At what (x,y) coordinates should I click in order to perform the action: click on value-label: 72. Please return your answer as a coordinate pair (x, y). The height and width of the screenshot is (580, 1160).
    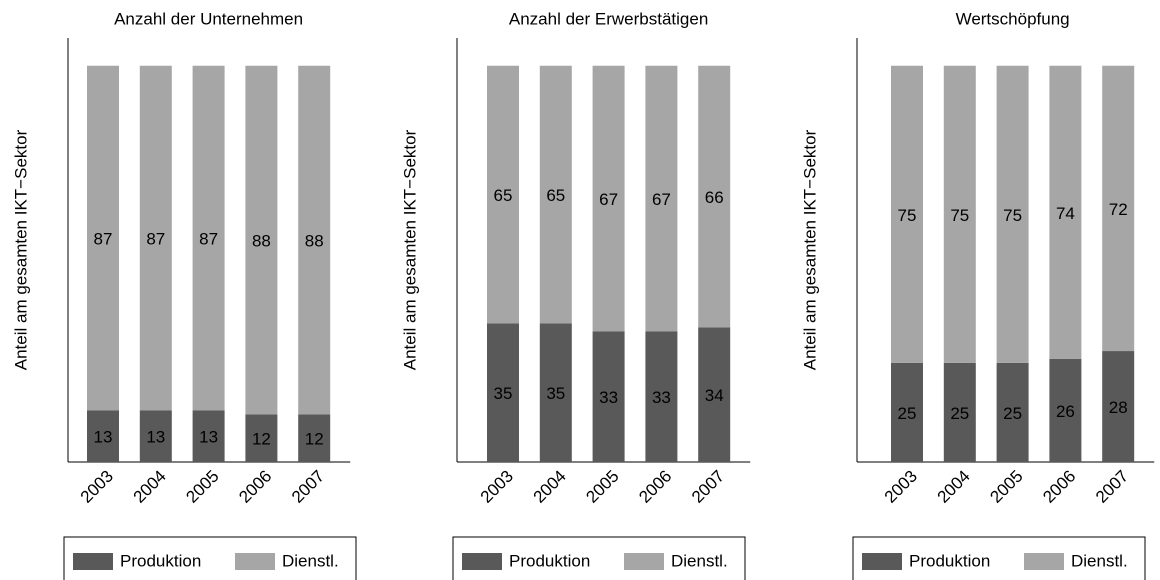
    Looking at the image, I should click on (1118, 209).